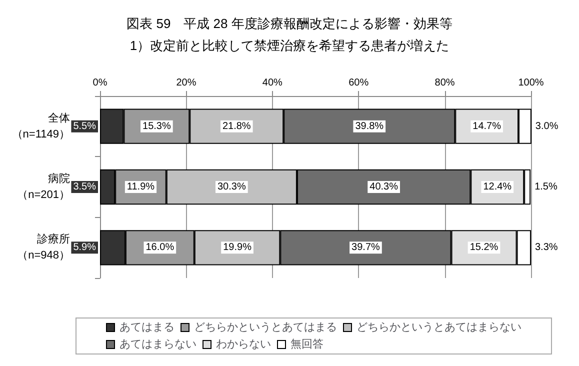 The image size is (579, 366). Describe the element at coordinates (369, 126) in the screenshot. I see `data-label: 39.8%` at that location.